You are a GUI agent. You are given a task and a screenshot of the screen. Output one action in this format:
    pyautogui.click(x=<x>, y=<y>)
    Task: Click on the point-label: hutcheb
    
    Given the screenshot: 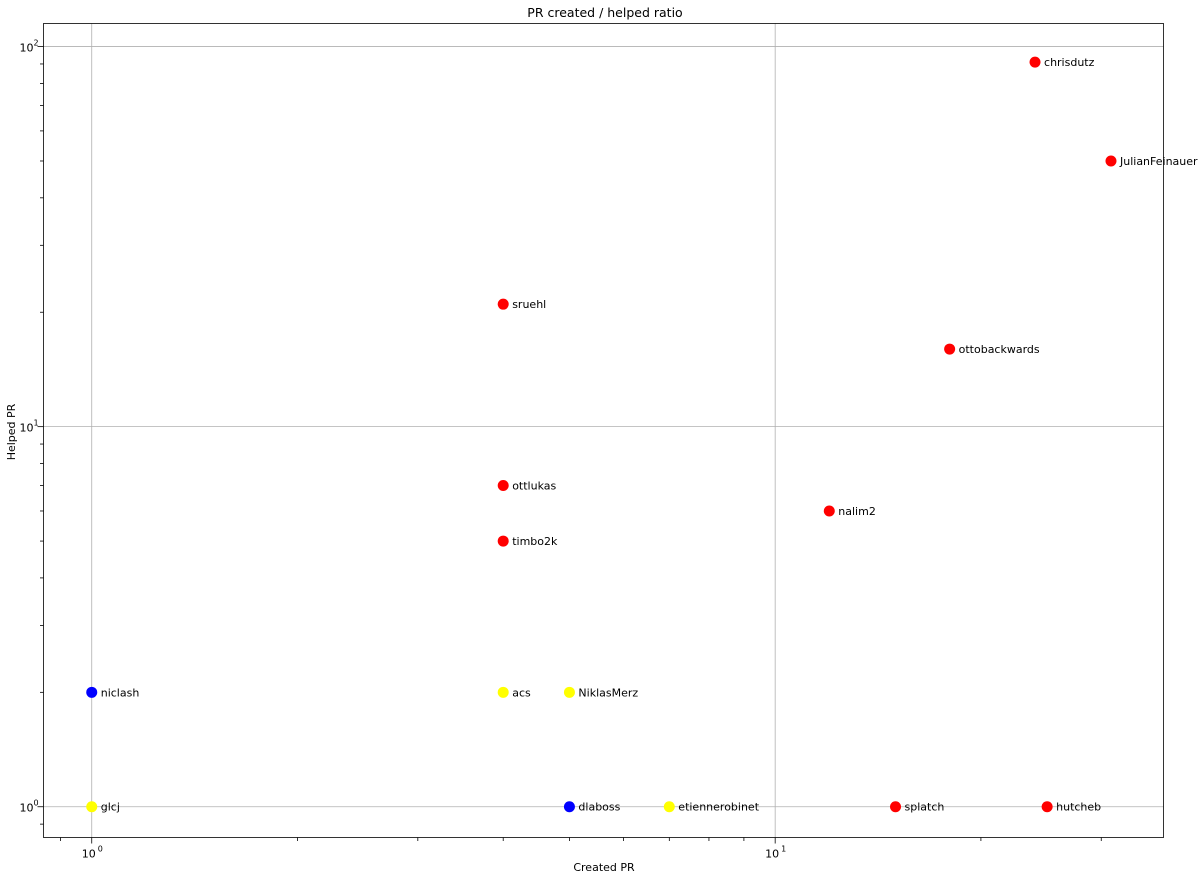 What is the action you would take?
    pyautogui.click(x=1078, y=807)
    